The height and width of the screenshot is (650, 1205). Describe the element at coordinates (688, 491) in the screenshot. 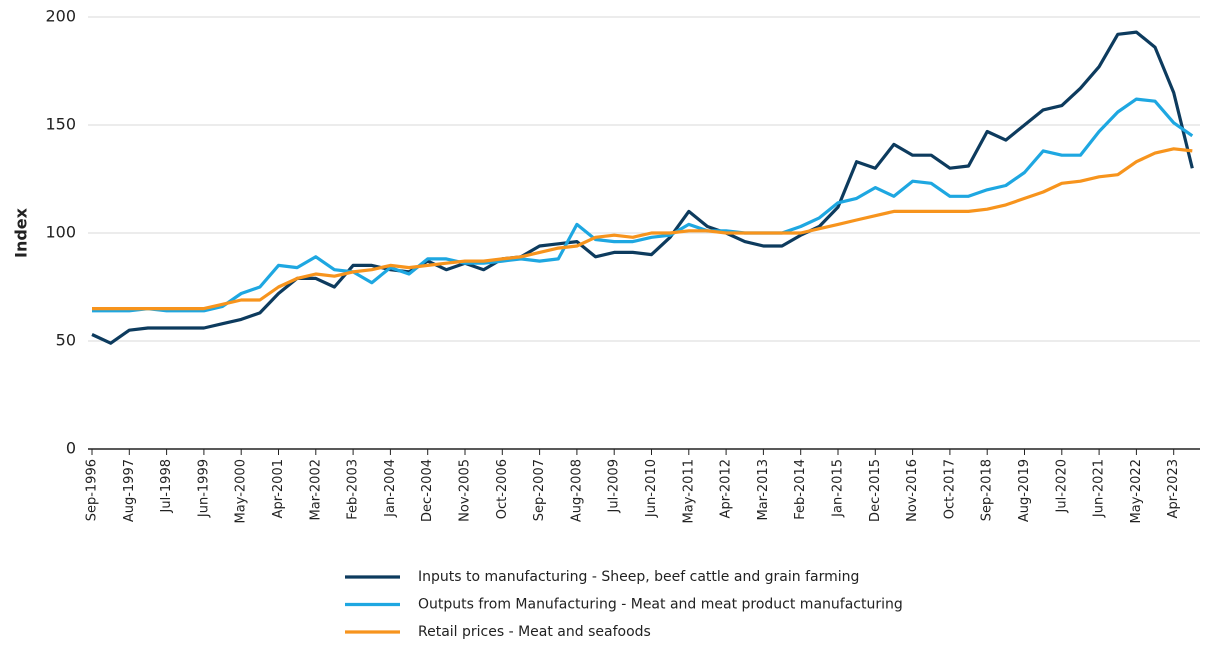

I see `x-tick-label: May-2011` at that location.